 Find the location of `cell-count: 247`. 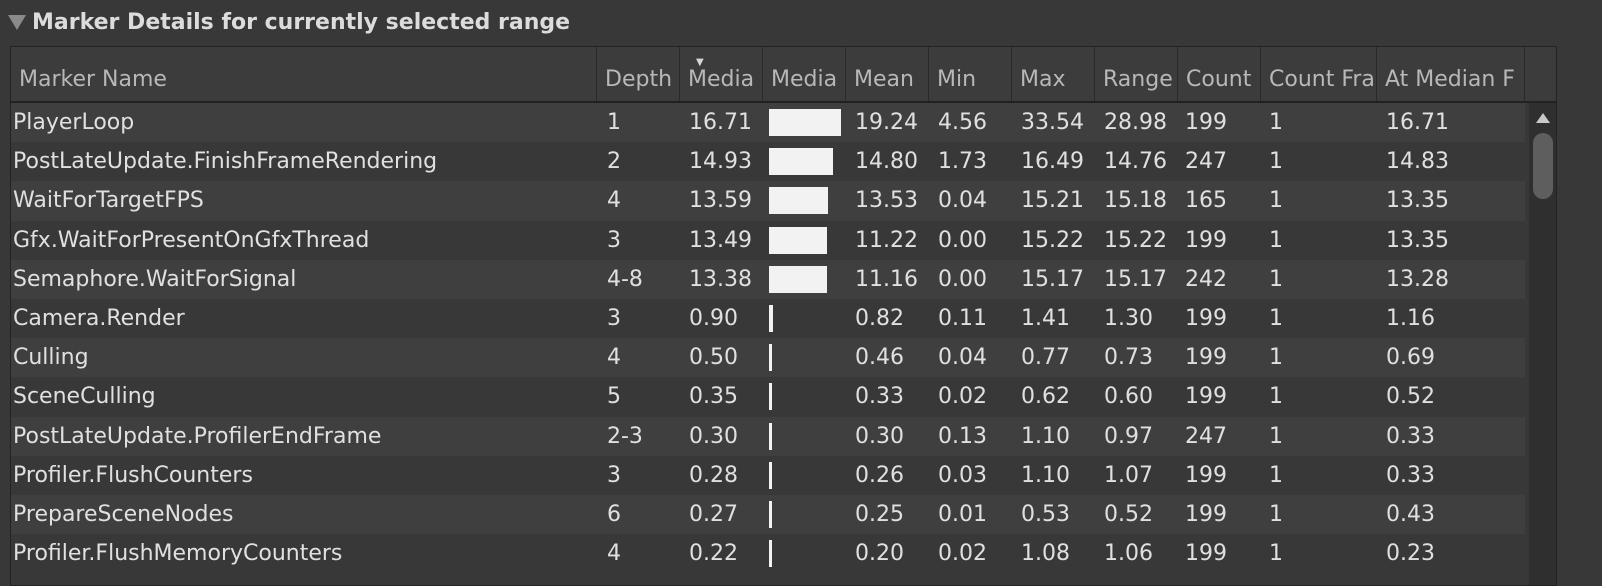

cell-count: 247 is located at coordinates (1206, 436).